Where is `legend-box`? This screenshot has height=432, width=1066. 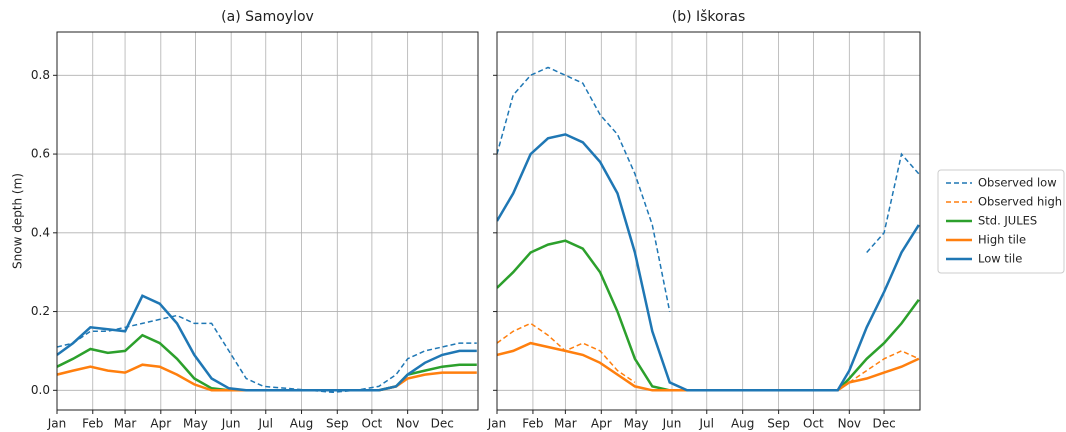 legend-box is located at coordinates (1001, 221).